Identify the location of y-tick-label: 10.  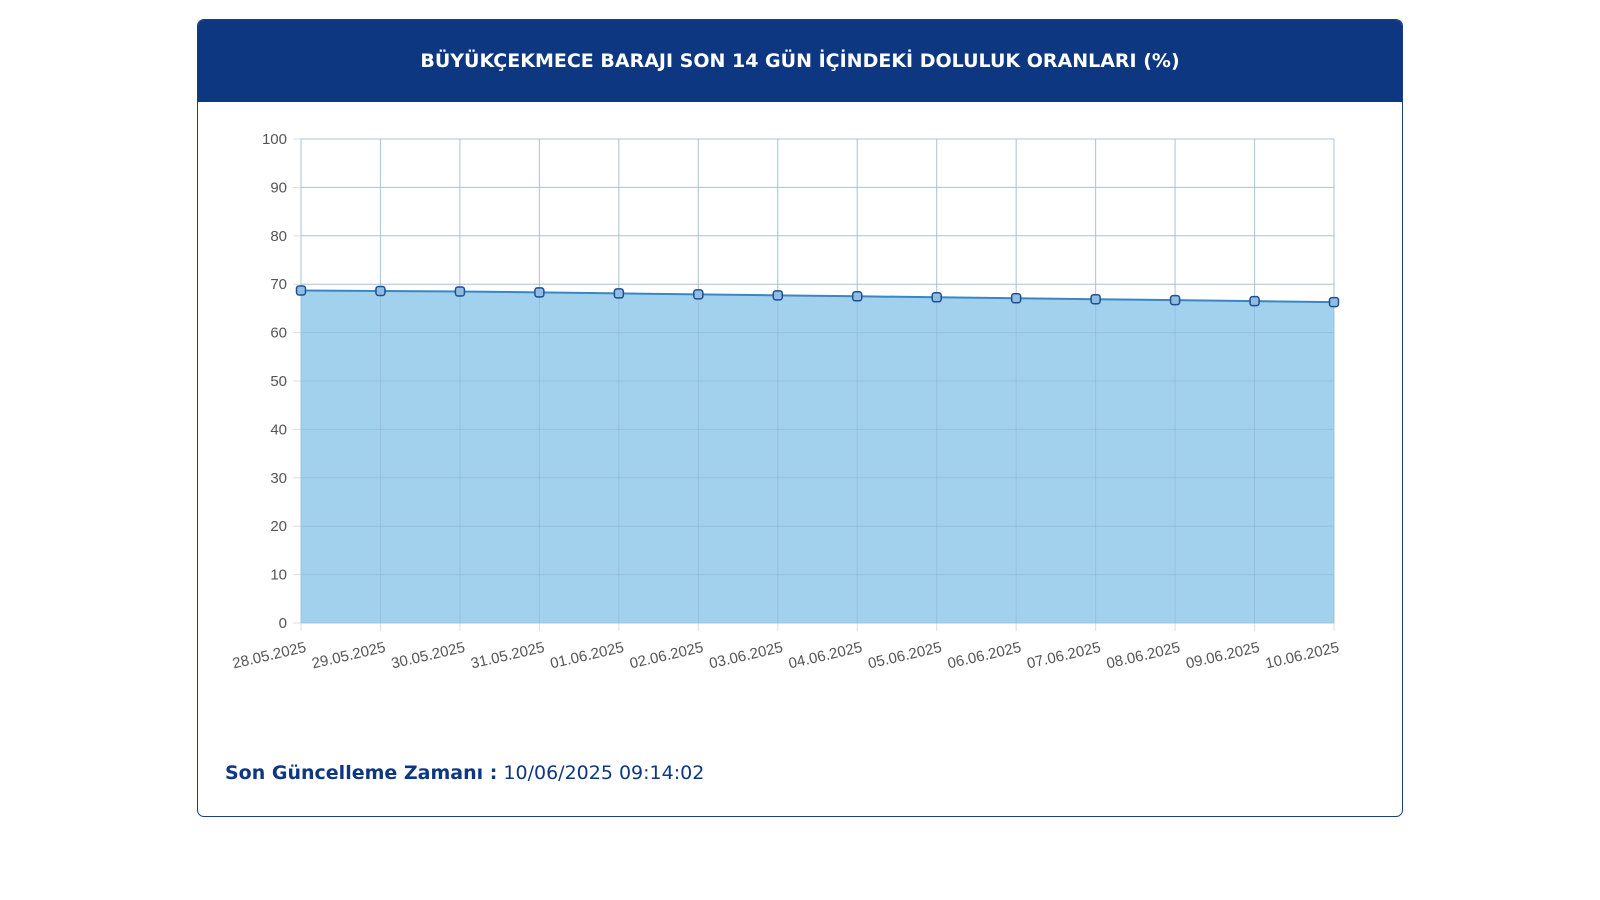
(278, 575).